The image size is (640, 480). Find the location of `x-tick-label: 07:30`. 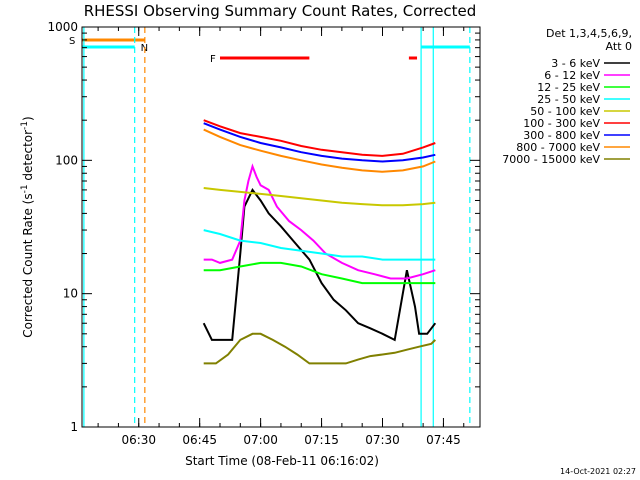

x-tick-label: 07:30 is located at coordinates (382, 440).